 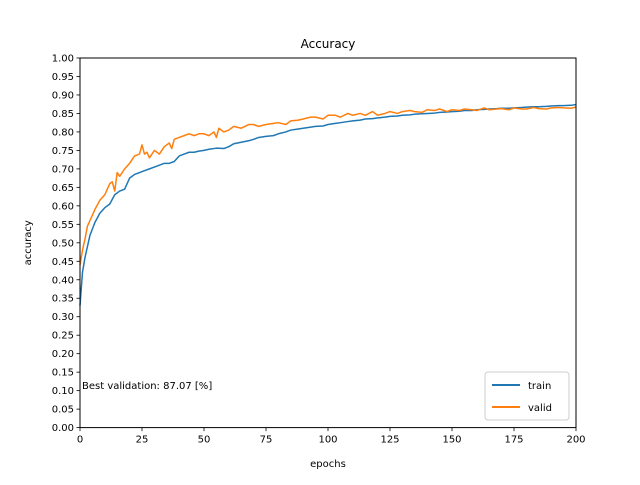 I want to click on x-tick-label: 75, so click(x=266, y=440).